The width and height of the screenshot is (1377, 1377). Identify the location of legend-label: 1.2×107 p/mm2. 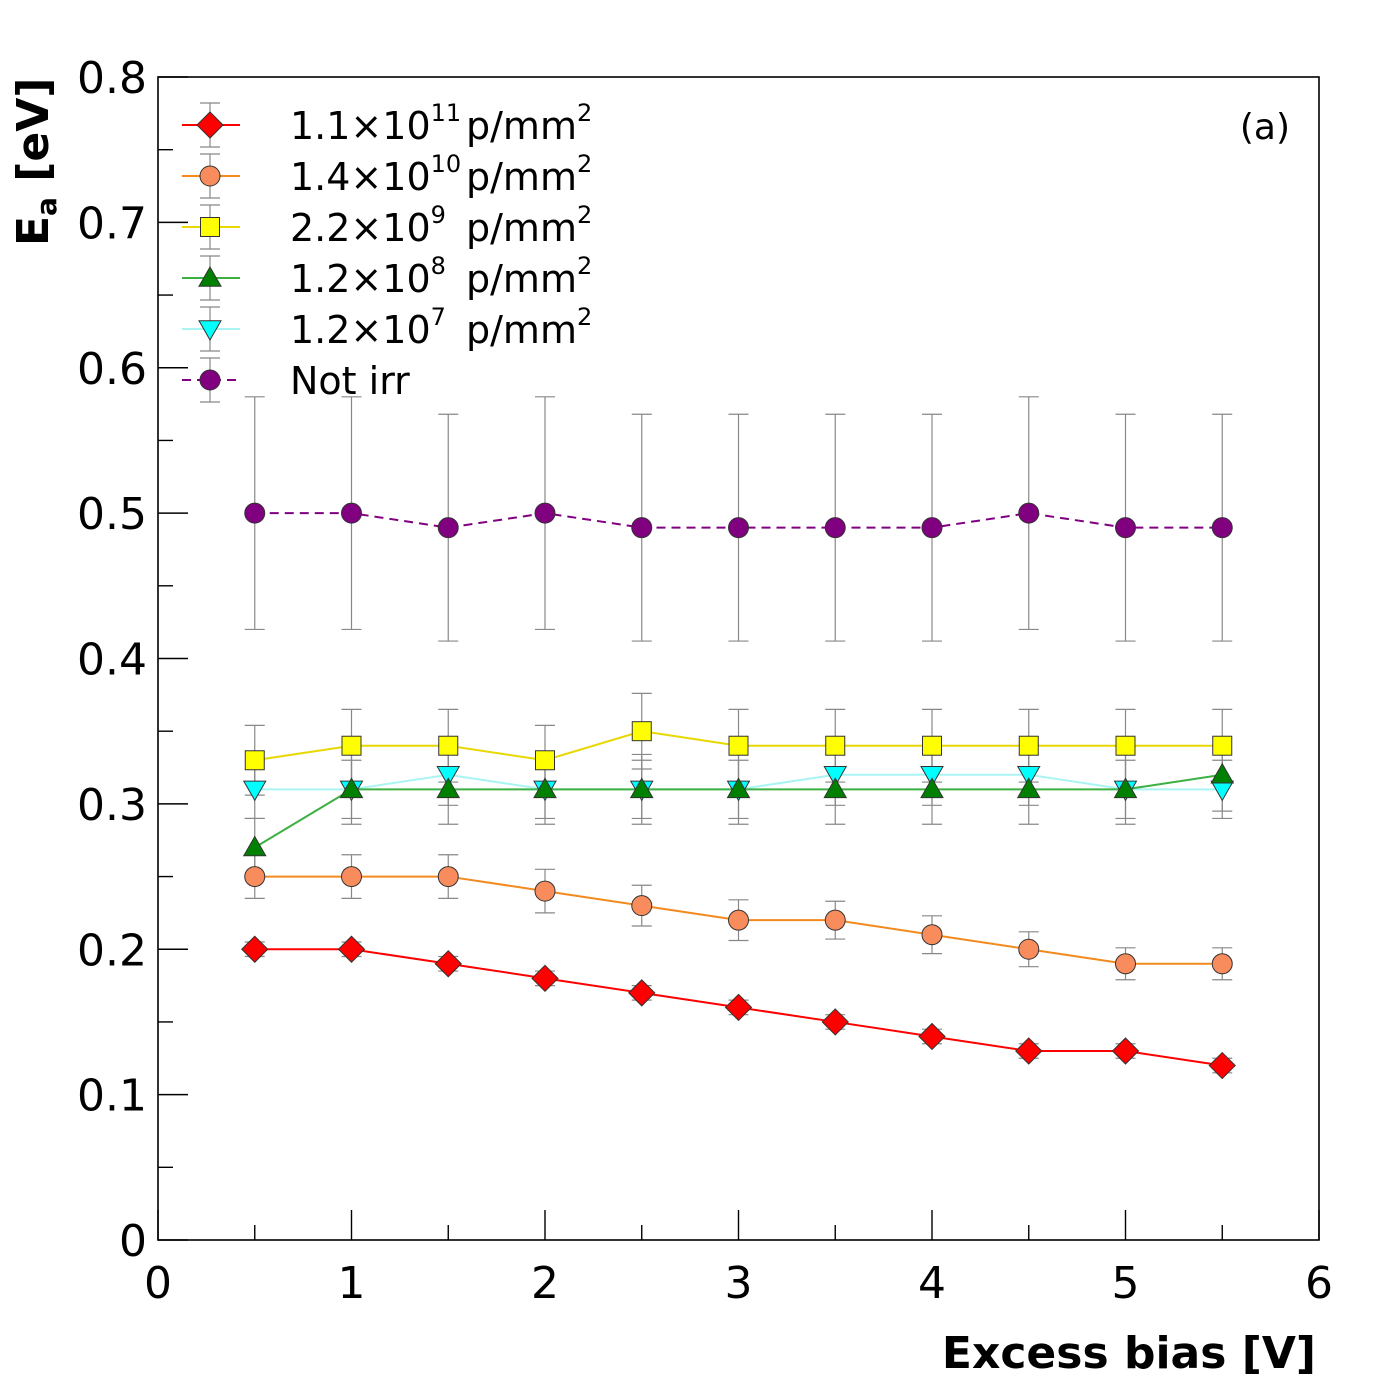
(441, 327).